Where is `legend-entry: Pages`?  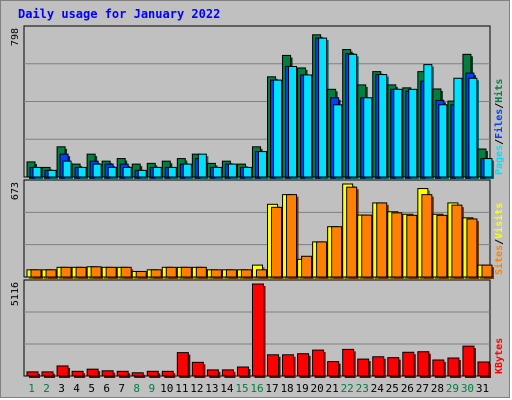
legend-entry: Pages is located at coordinates (499, 160).